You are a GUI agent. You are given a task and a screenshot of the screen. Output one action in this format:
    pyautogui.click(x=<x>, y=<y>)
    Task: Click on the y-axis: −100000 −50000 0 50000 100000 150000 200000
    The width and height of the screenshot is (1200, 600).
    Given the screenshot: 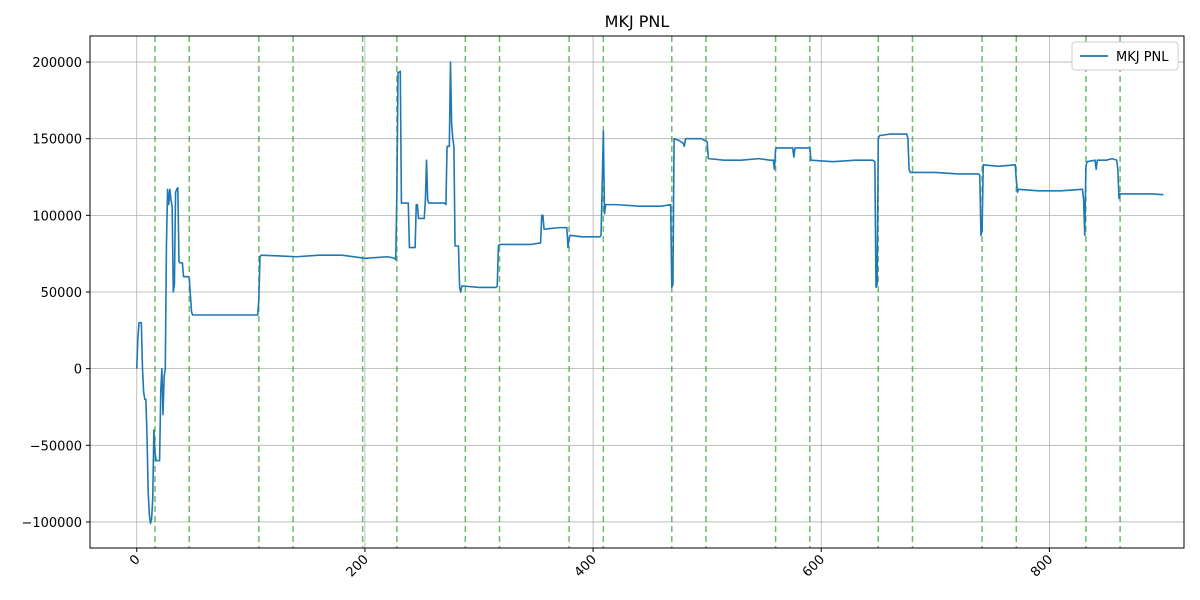 What is the action you would take?
    pyautogui.click(x=55, y=293)
    